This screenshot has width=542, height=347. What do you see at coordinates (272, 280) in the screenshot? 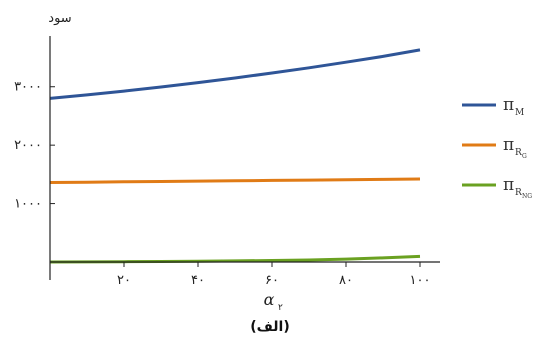
I see `x-tick-label: ۶۰` at bounding box center [272, 280].